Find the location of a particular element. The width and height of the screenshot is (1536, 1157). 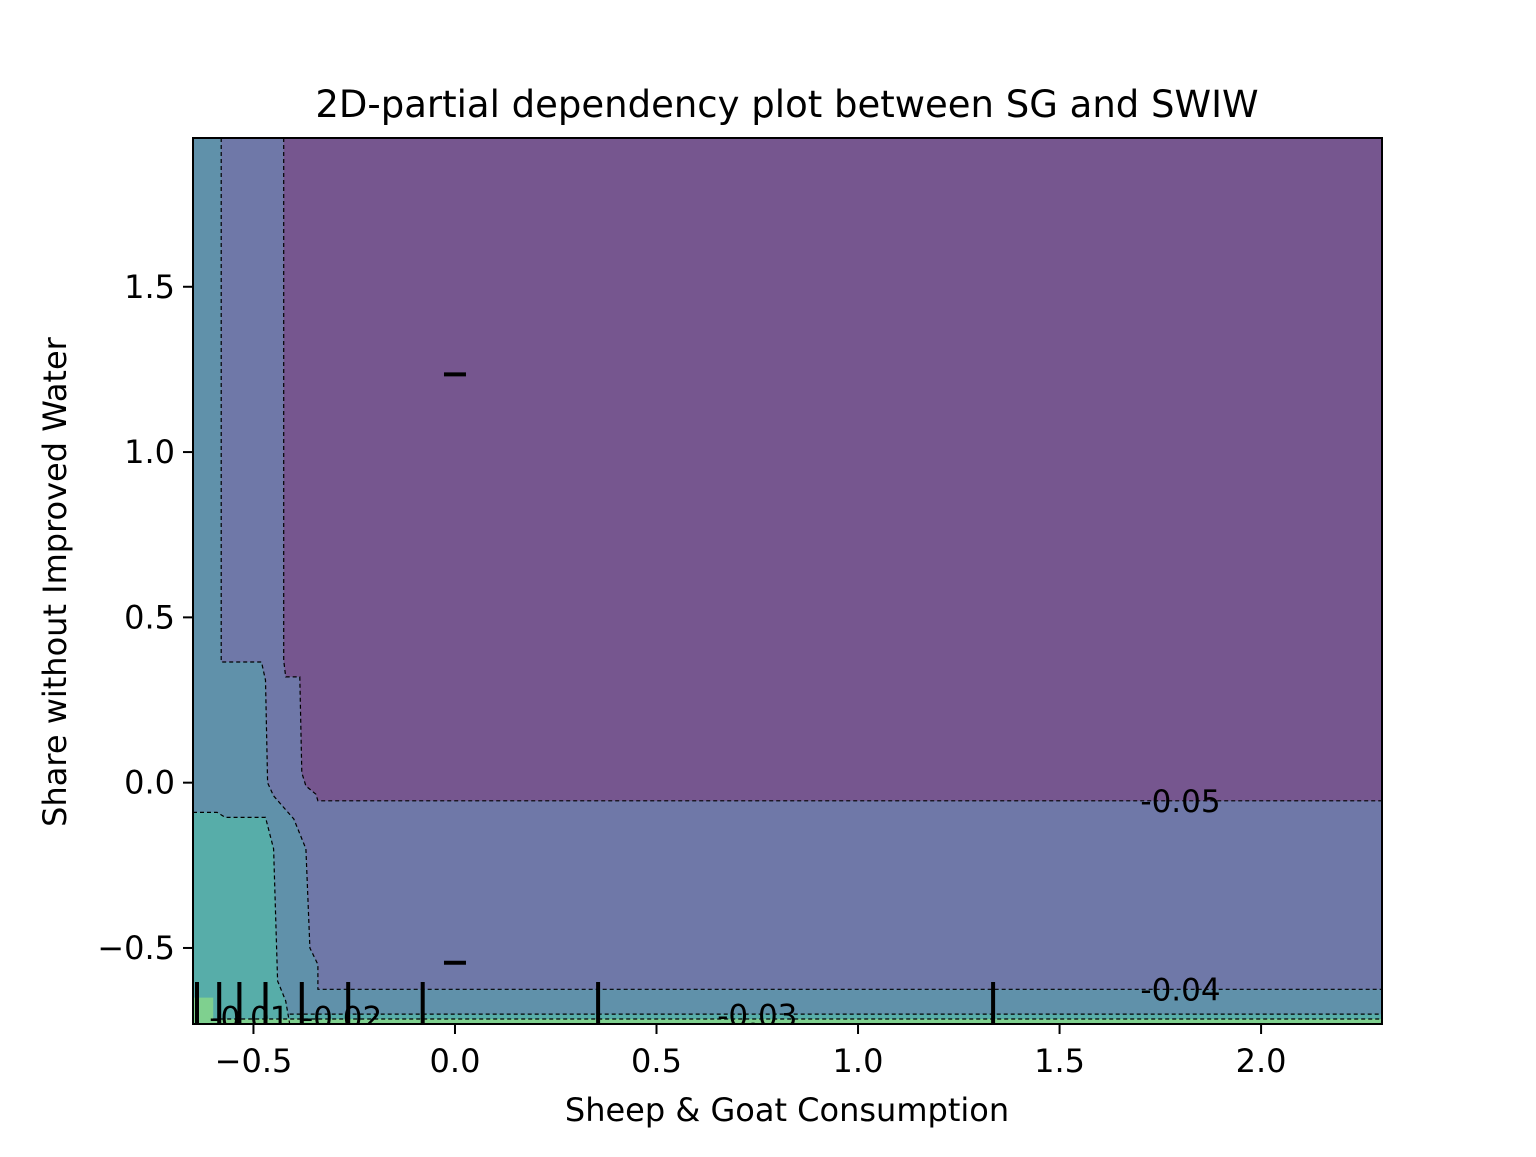

x-axis-ticks: −0.5 0.0 0.5 1.0 1.5 2.0 is located at coordinates (751, 1052).